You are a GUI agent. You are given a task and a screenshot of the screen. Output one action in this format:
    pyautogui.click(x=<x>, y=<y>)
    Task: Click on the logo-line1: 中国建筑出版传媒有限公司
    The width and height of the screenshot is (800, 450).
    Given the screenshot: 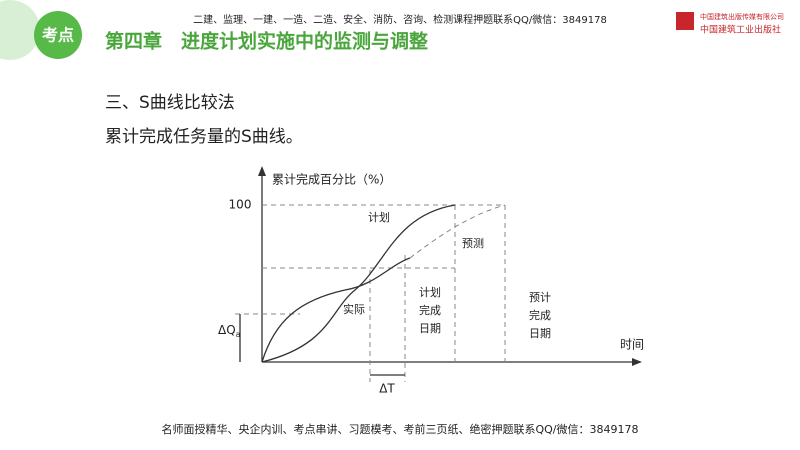 What is the action you would take?
    pyautogui.click(x=742, y=16)
    